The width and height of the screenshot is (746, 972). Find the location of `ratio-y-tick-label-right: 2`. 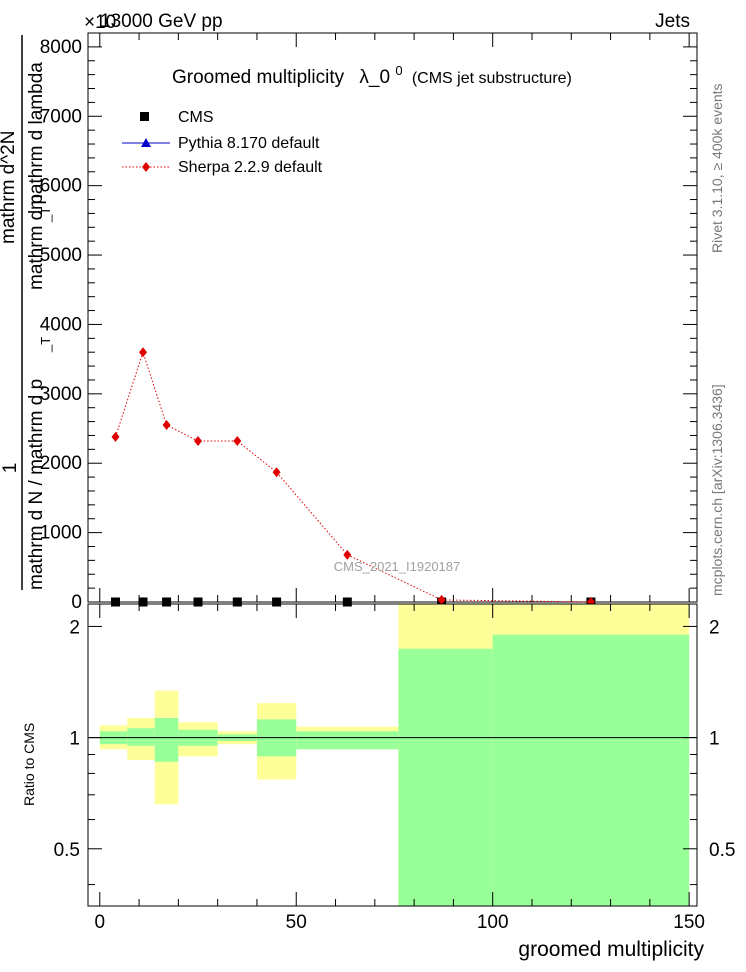

ratio-y-tick-label-right: 2 is located at coordinates (714, 627).